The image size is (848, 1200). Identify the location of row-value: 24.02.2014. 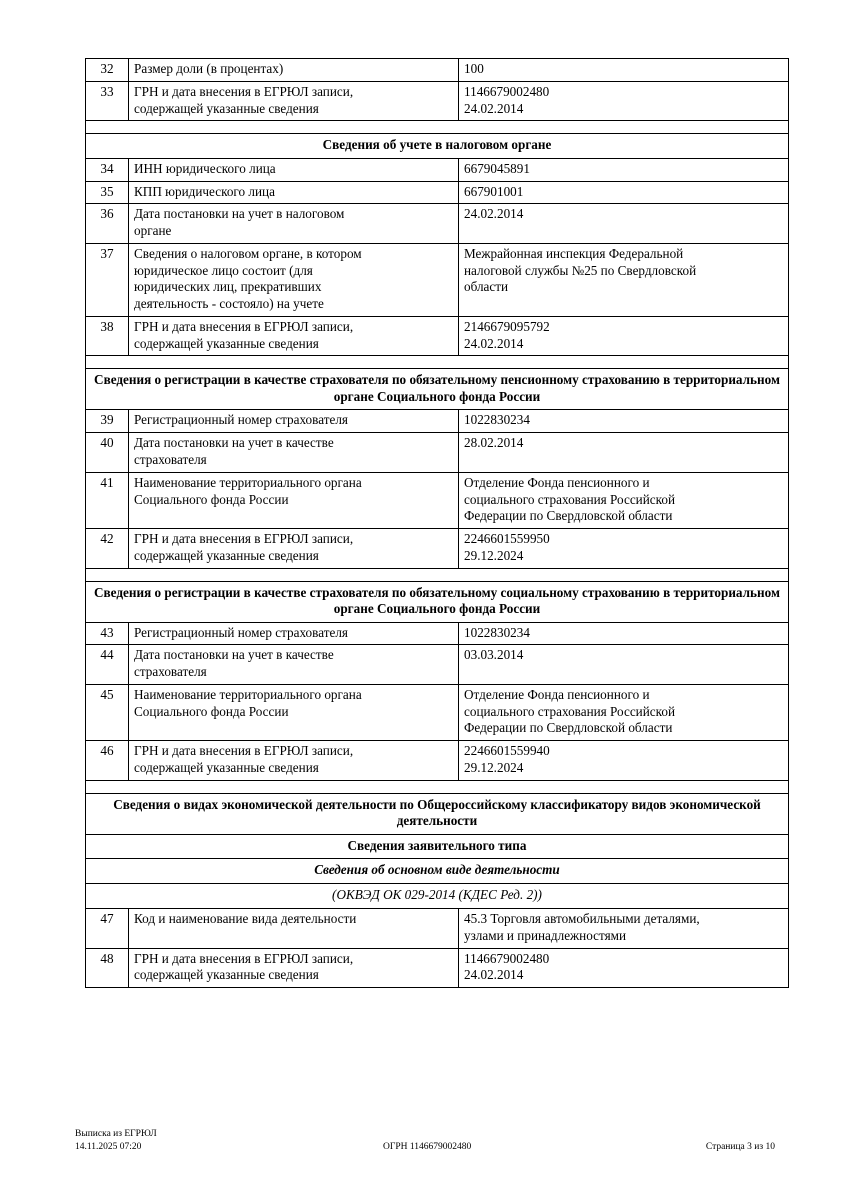
(623, 223).